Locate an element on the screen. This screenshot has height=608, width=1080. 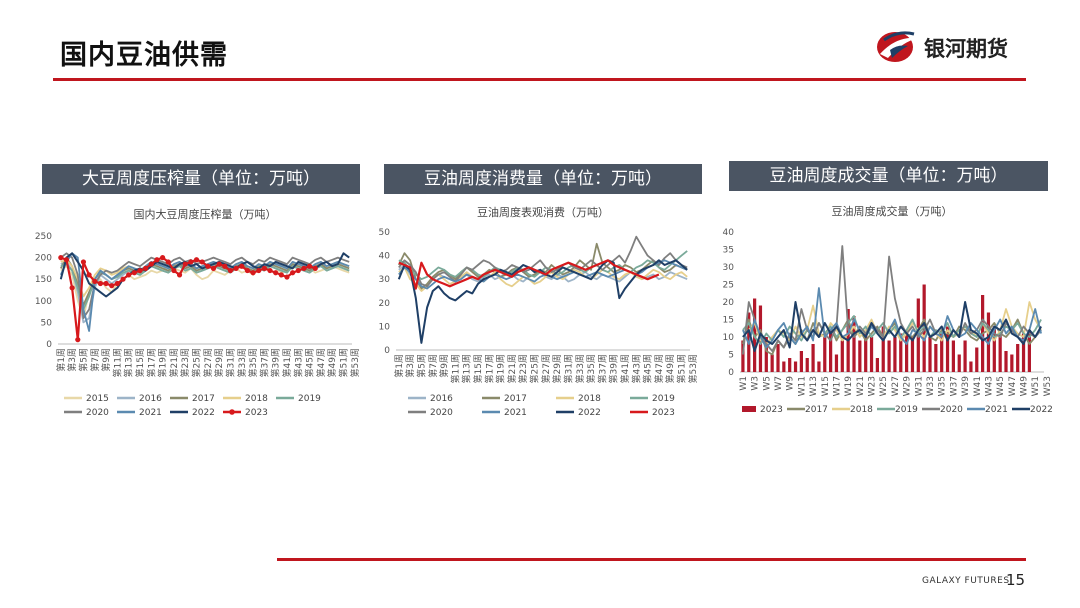
x-tick-label: W29 is located at coordinates (908, 386).